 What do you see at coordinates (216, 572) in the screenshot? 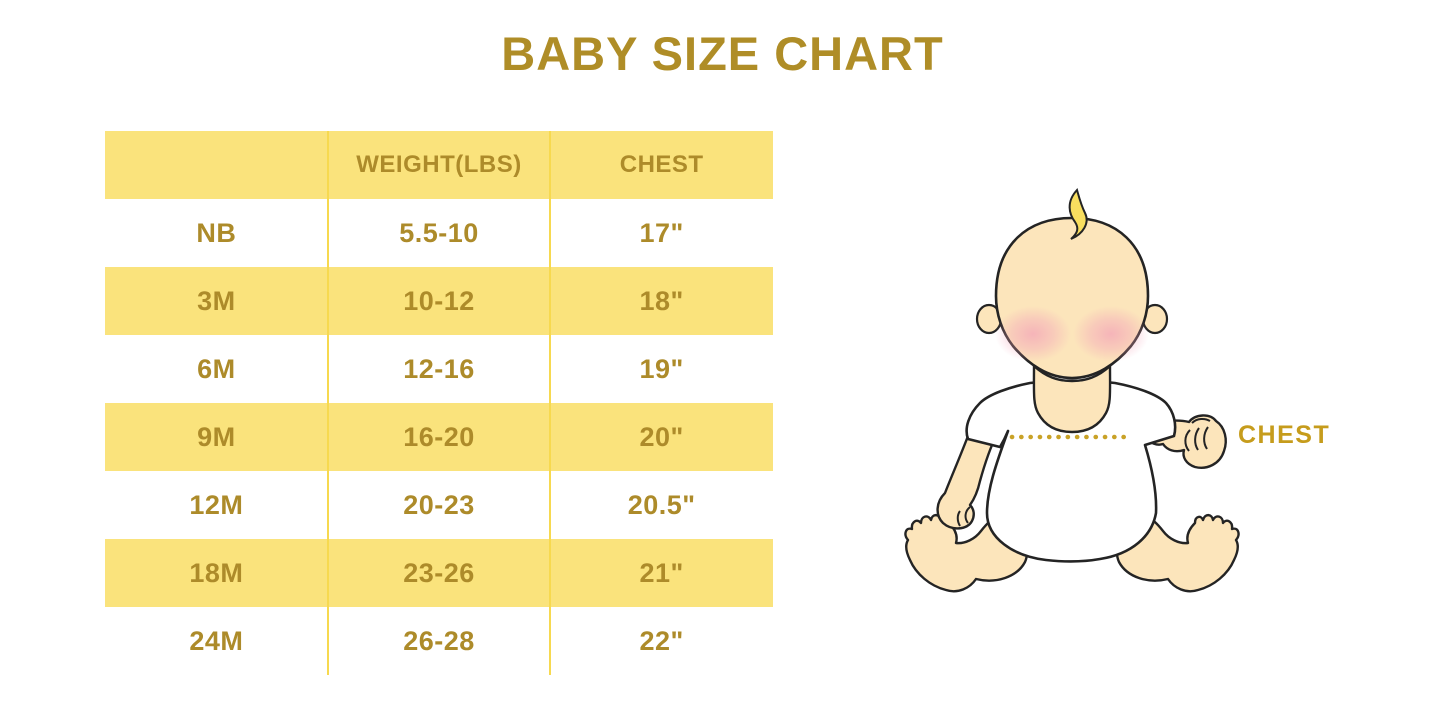
I see `cell-size: 18M` at bounding box center [216, 572].